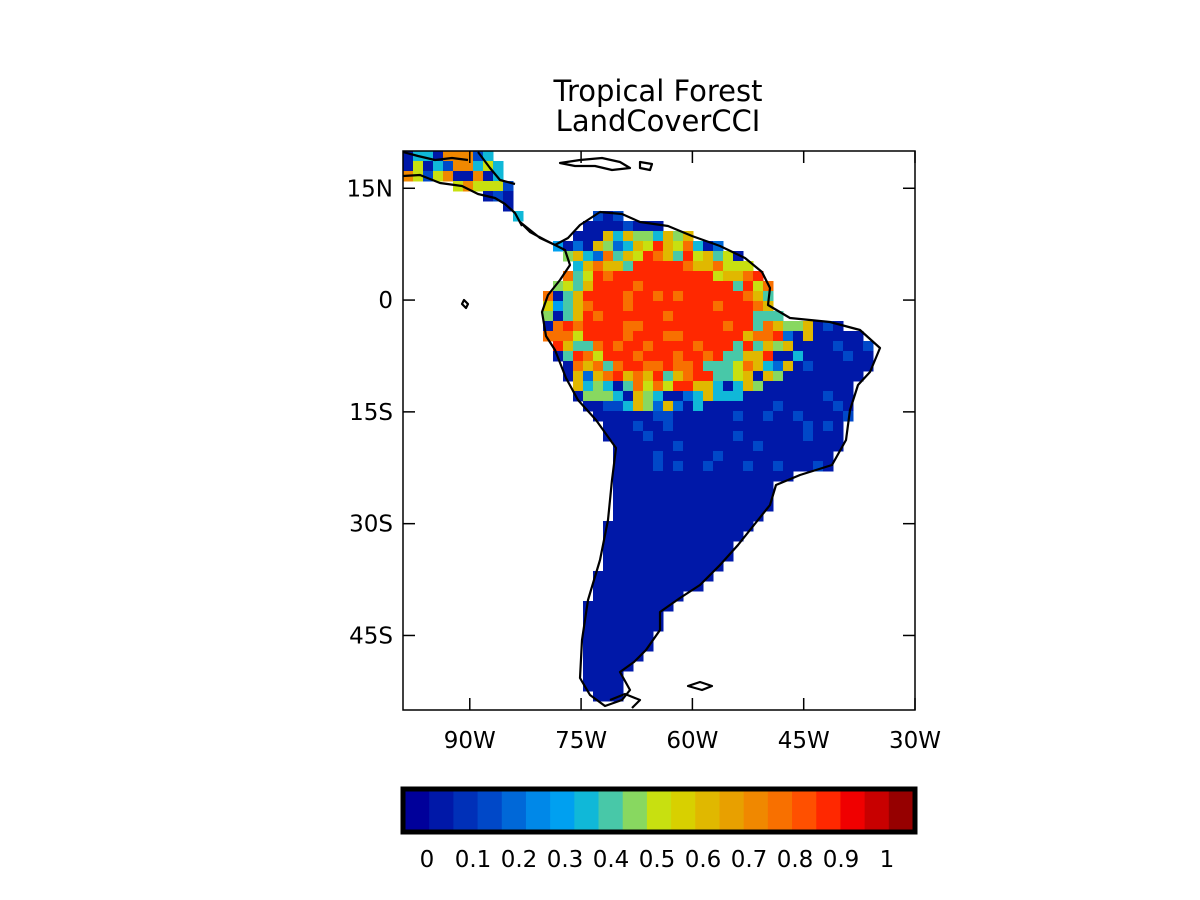 The width and height of the screenshot is (1200, 900). Describe the element at coordinates (463, 200) in the screenshot. I see `central-america-coastline` at that location.